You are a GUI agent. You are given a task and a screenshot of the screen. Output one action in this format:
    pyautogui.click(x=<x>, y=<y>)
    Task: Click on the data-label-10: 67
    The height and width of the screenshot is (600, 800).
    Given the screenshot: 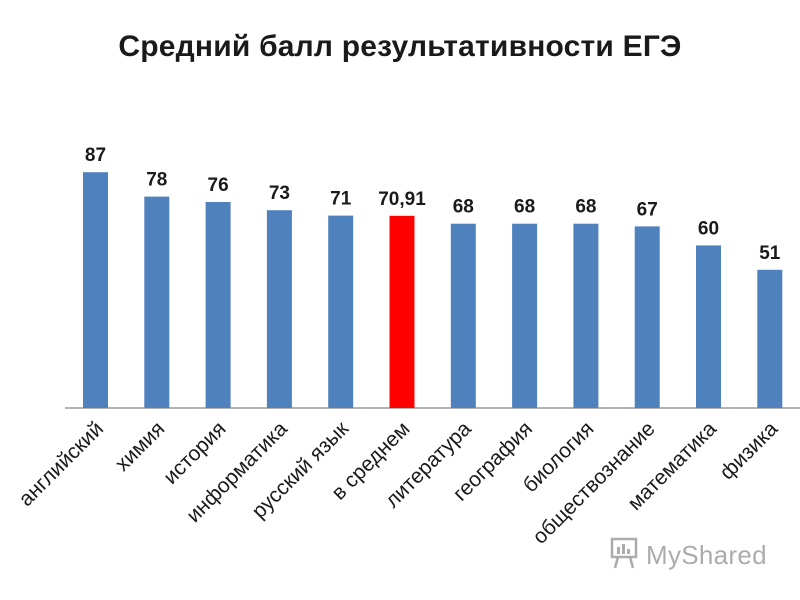 What is the action you would take?
    pyautogui.click(x=647, y=209)
    